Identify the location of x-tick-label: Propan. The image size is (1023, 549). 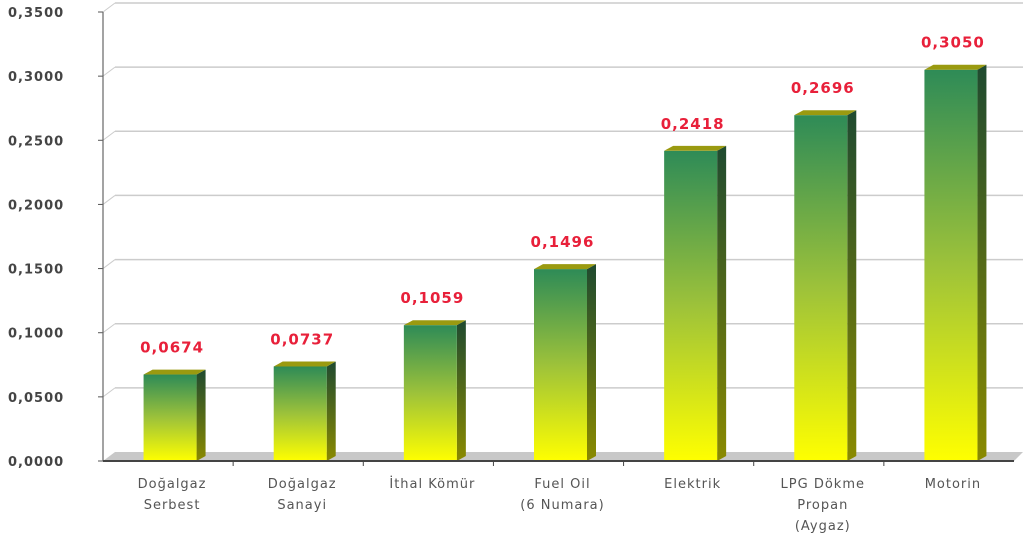
(822, 505).